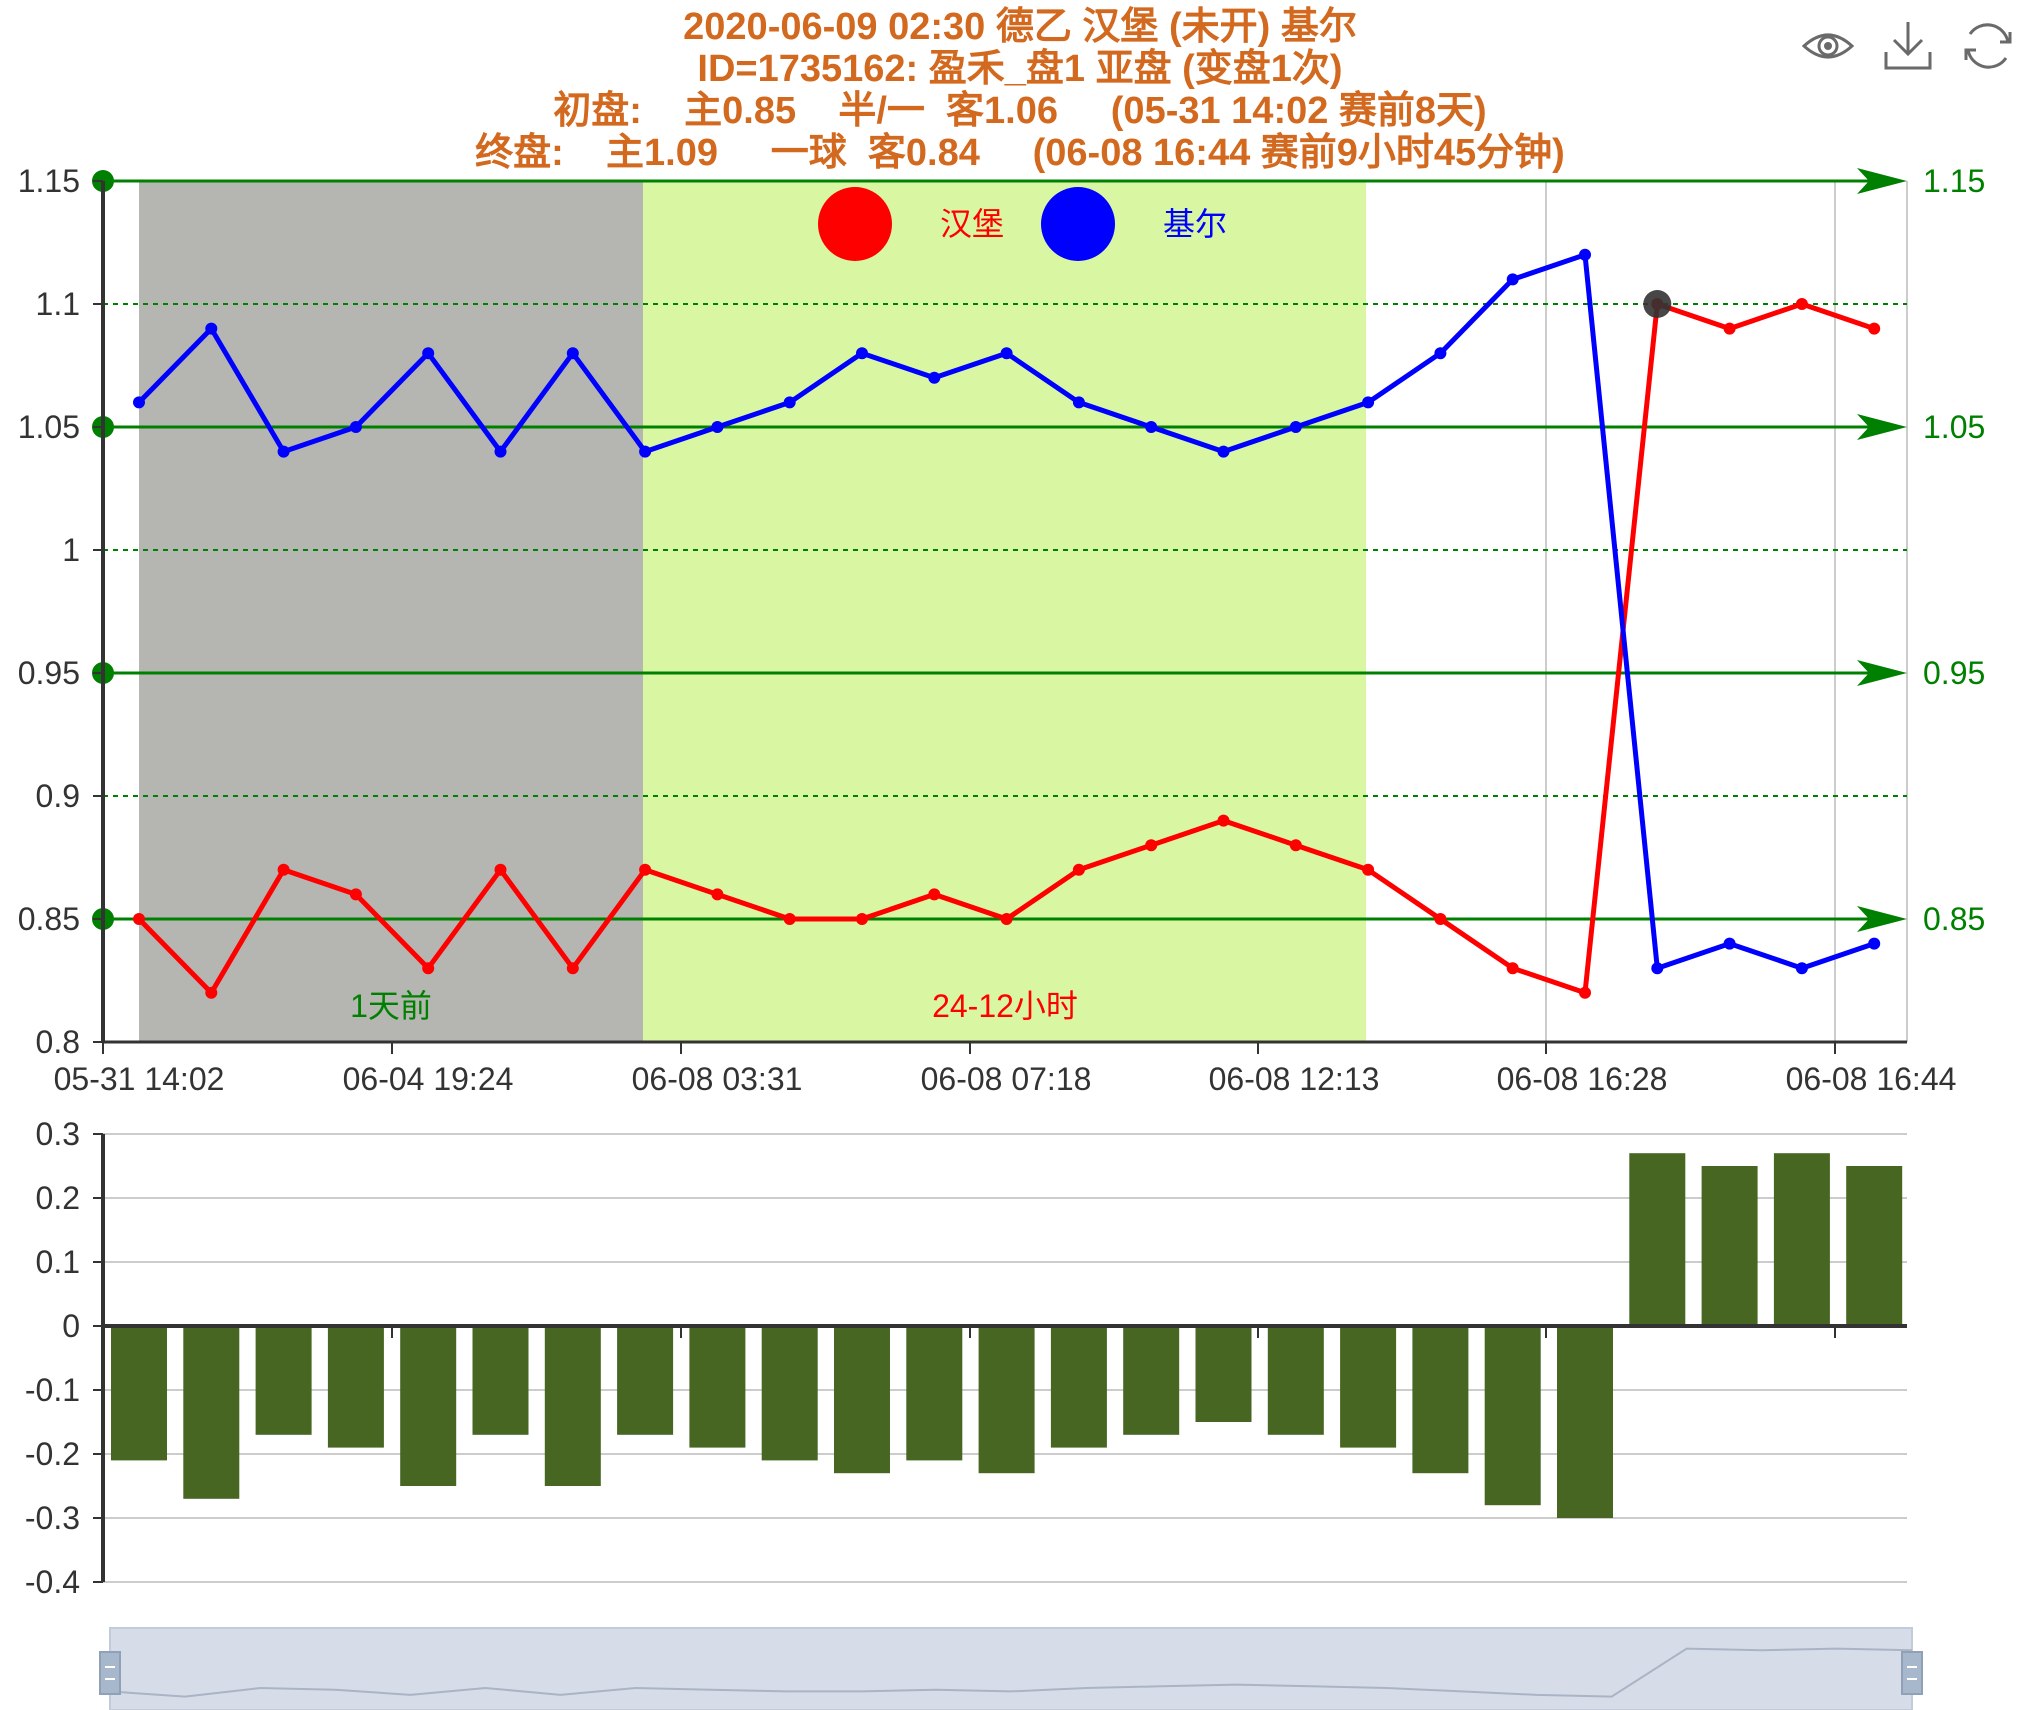  Describe the element at coordinates (58, 1134) in the screenshot. I see `bar-y-tick-label: 0.3` at that location.